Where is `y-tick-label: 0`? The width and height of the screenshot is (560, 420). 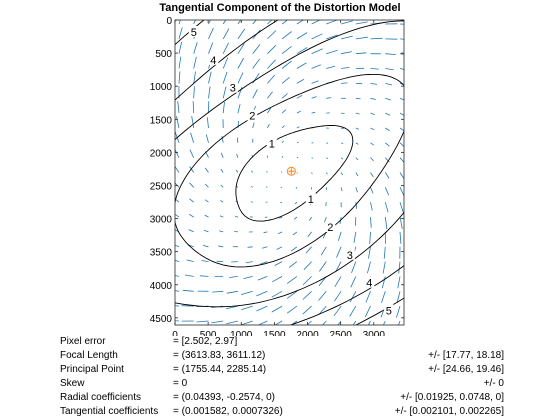 y-tick-label: 0 is located at coordinates (169, 21).